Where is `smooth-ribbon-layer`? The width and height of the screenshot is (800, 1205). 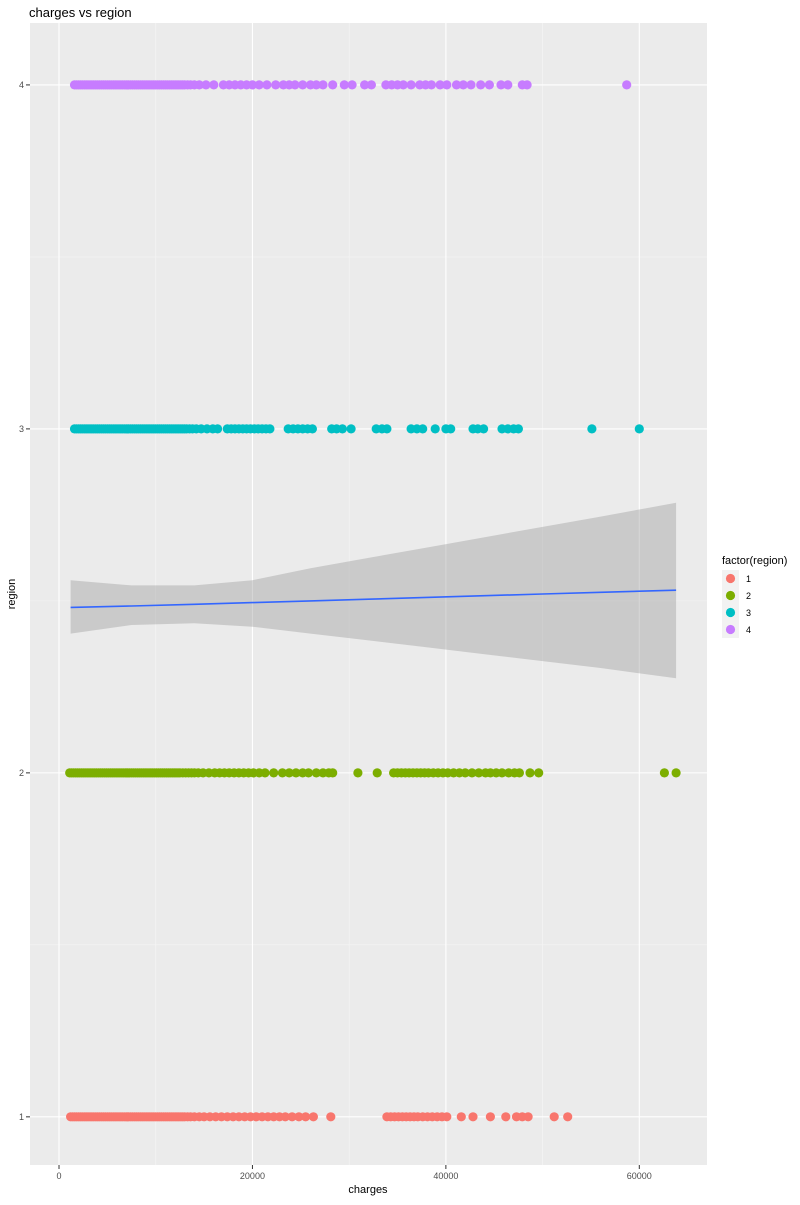 smooth-ribbon-layer is located at coordinates (373, 590).